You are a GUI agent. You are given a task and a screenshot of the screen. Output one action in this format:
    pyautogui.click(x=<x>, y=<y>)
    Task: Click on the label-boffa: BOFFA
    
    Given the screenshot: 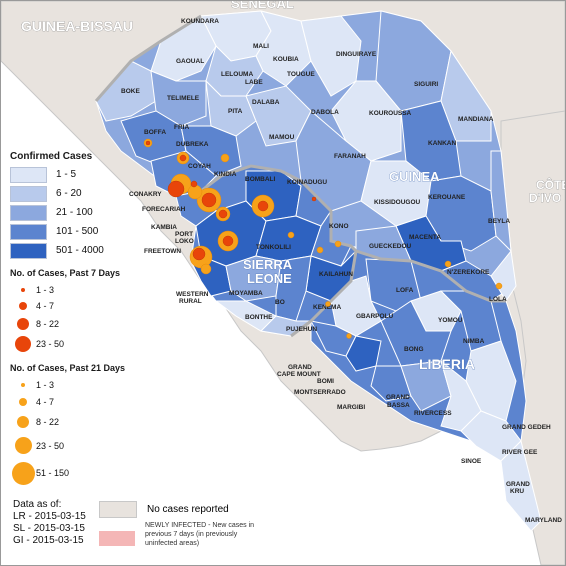 What is the action you would take?
    pyautogui.click(x=155, y=132)
    